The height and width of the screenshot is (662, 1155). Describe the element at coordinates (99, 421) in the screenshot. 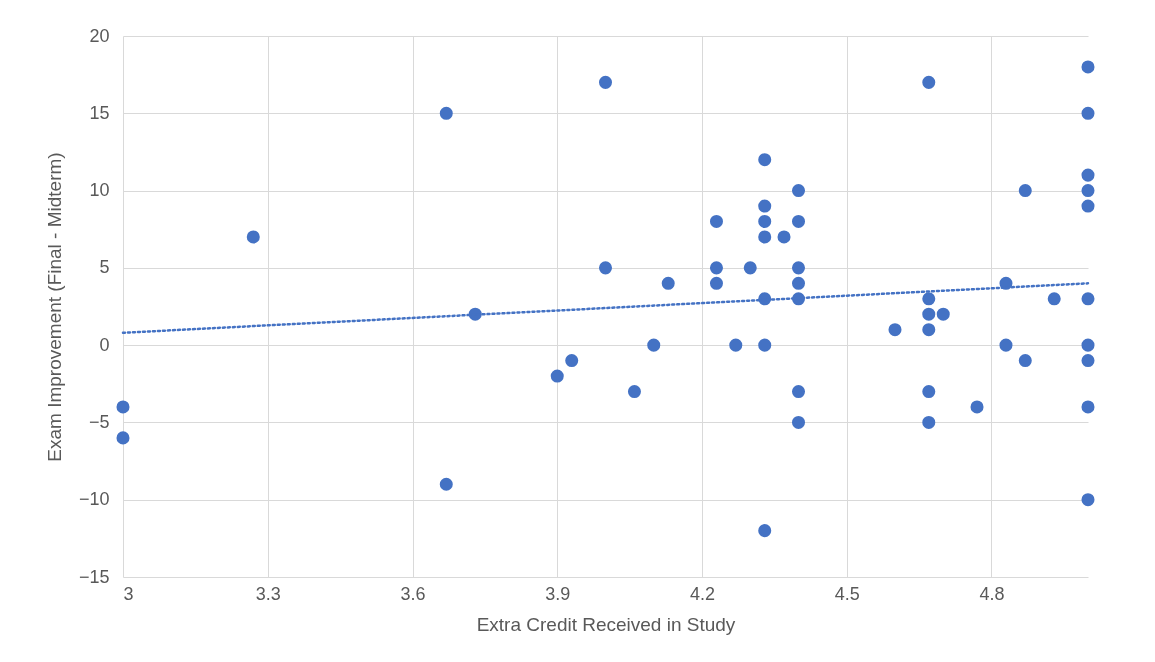

I see `y-tick-label: −5` at that location.